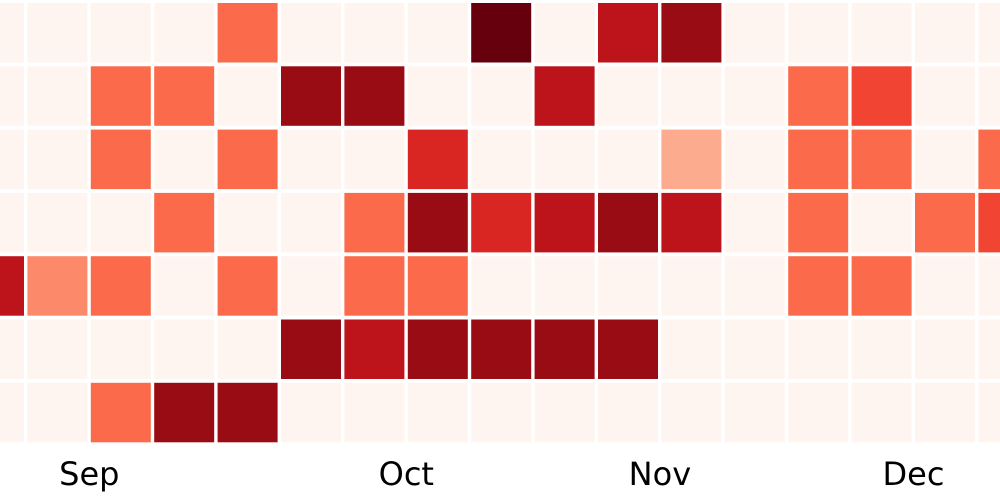 This screenshot has width=1000, height=500. Describe the element at coordinates (660, 474) in the screenshot. I see `month-label: Nov` at that location.